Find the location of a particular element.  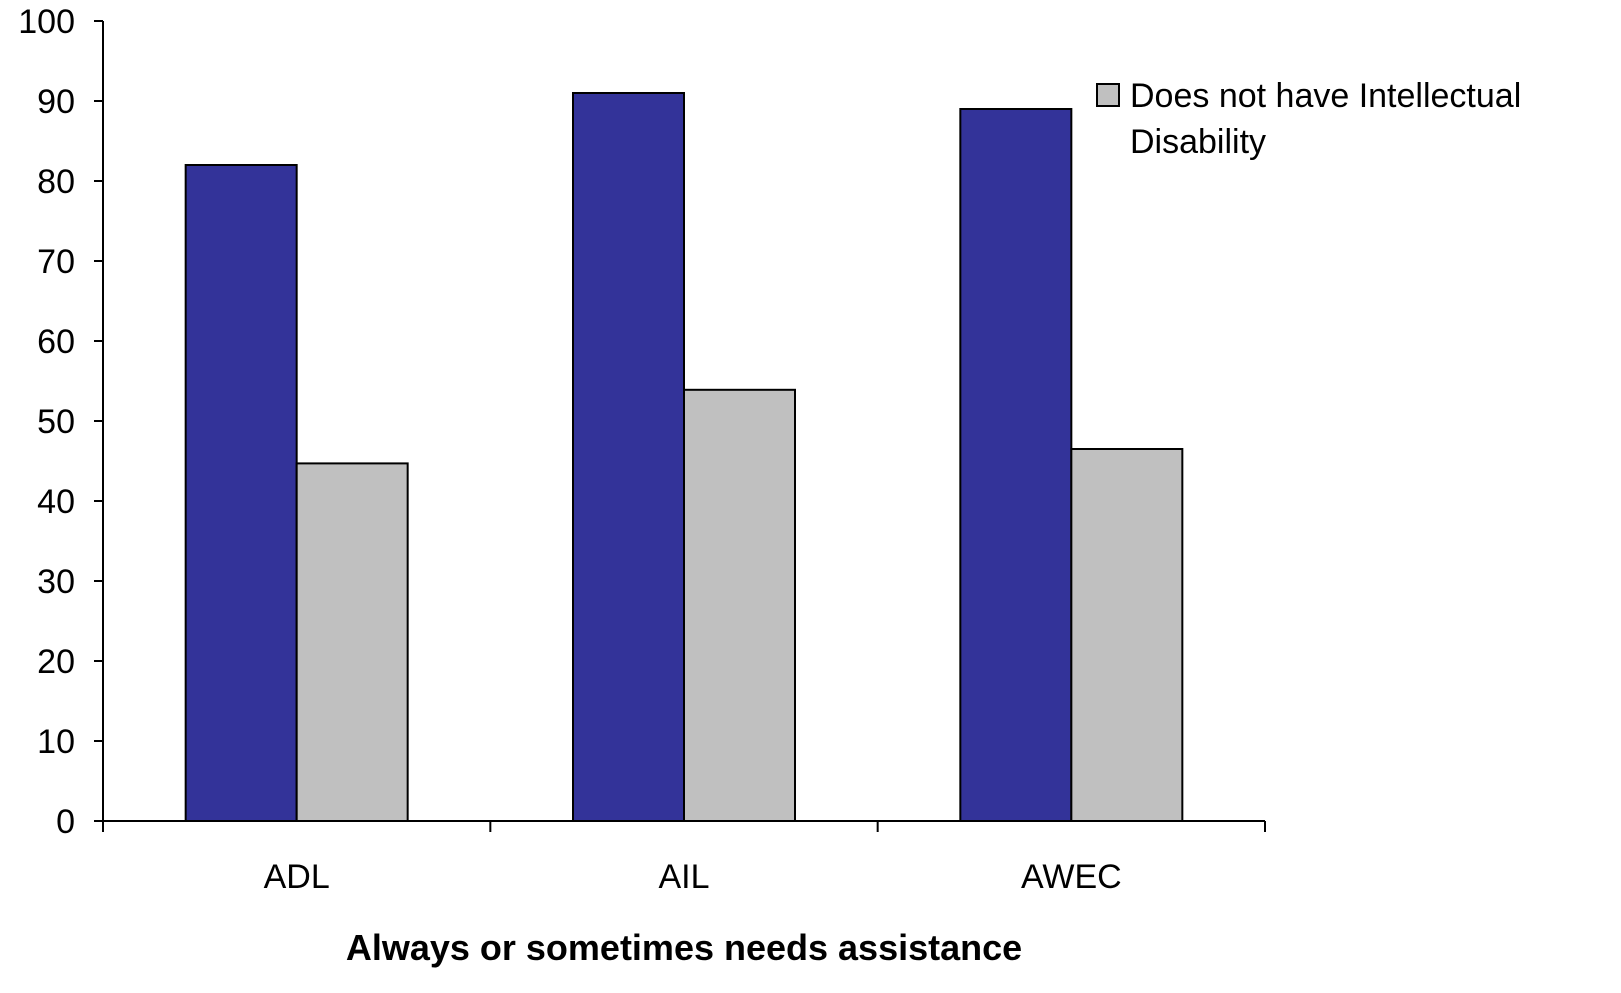

y-tick-label: 20 is located at coordinates (56, 662).